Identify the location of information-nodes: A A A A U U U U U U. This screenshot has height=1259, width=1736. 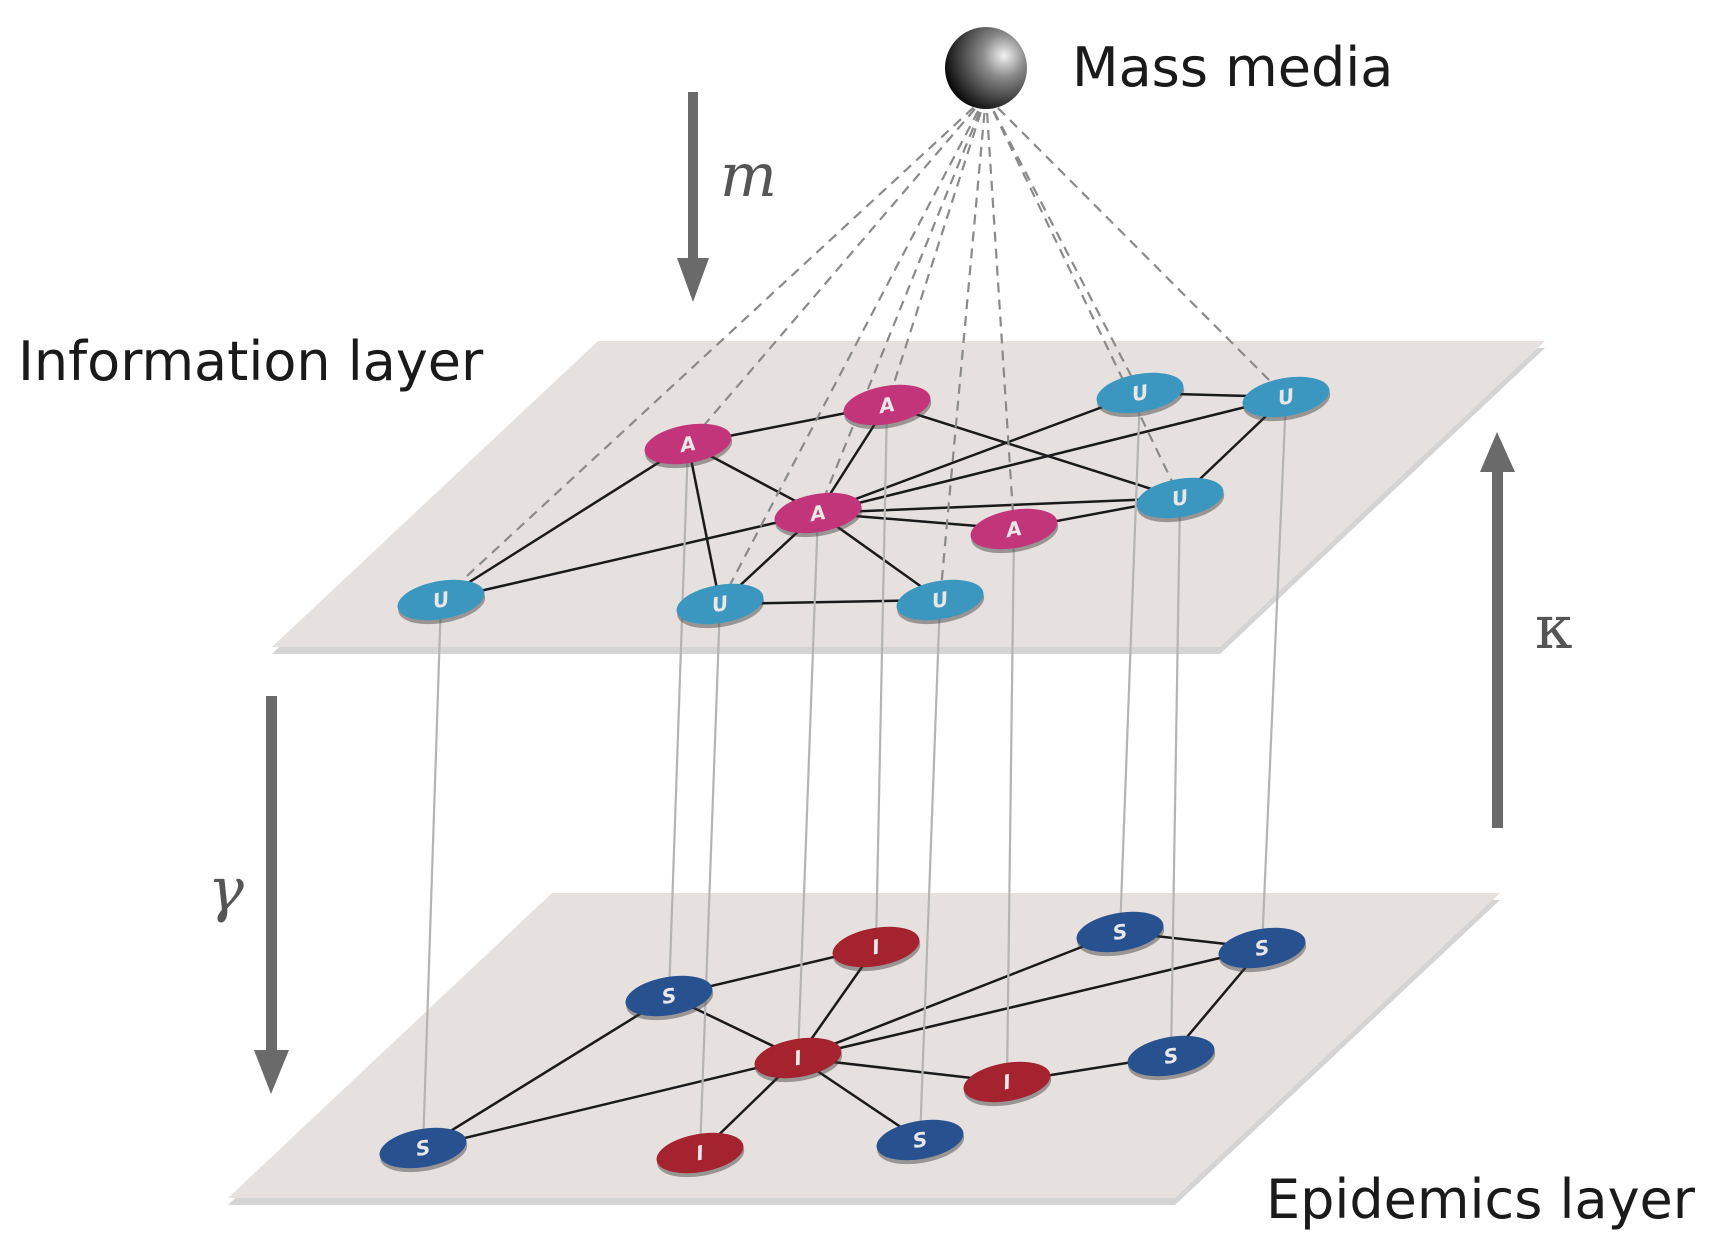
(864, 500).